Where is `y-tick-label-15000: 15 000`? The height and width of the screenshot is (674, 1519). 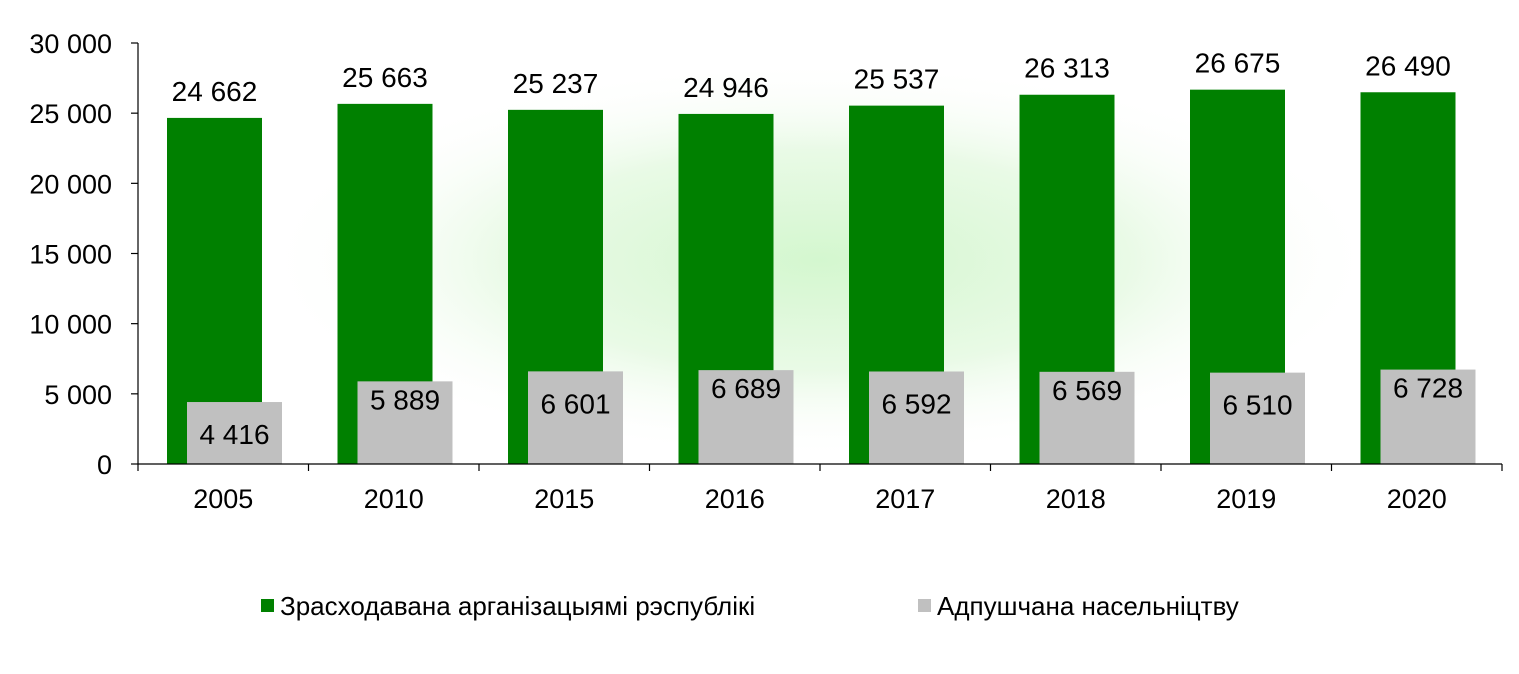
y-tick-label-15000: 15 000 is located at coordinates (70, 255).